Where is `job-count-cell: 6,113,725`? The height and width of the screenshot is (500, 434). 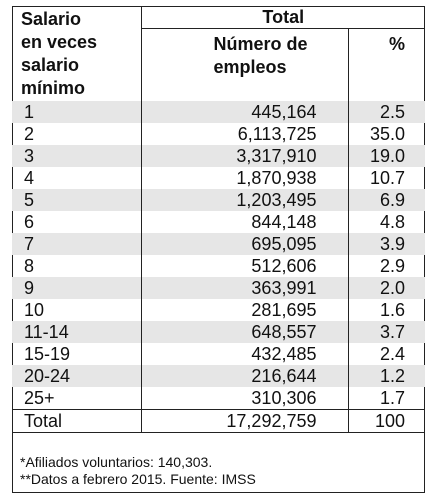 job-count-cell: 6,113,725 is located at coordinates (245, 134).